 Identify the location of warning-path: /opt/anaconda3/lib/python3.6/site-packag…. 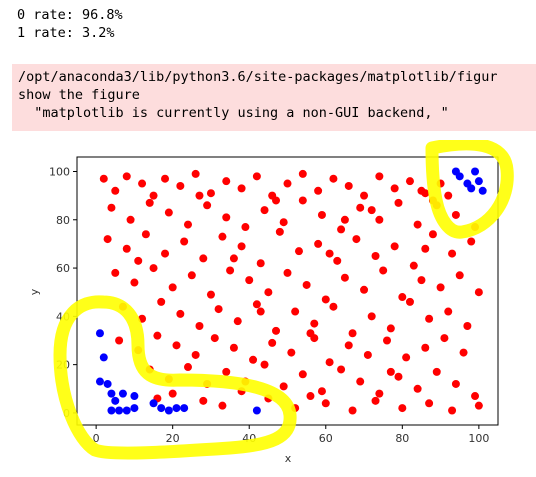
(258, 77).